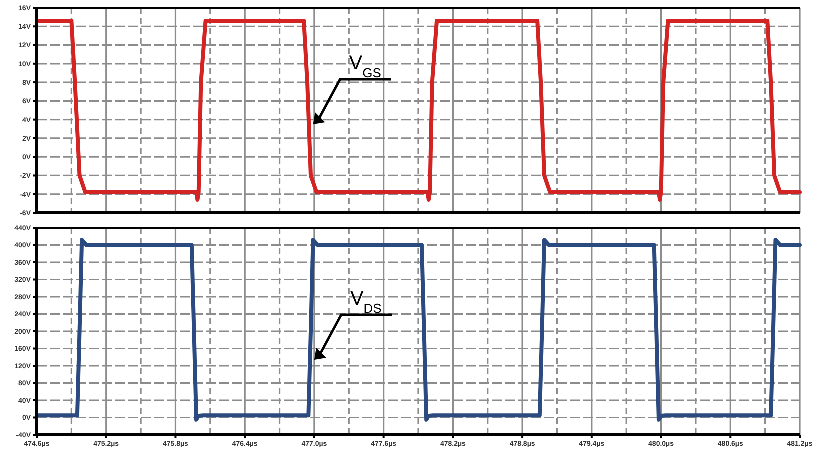 This screenshot has height=453, width=820. Describe the element at coordinates (366, 302) in the screenshot. I see `annotation: V$_{DS}$` at that location.